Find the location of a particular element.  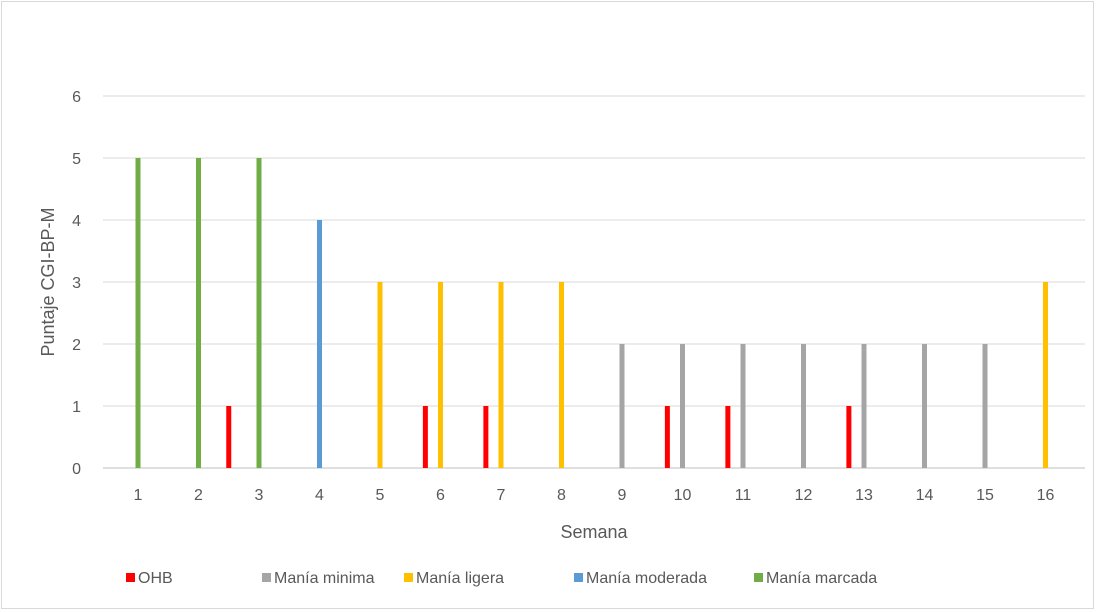

x-tick-label: 10 is located at coordinates (683, 495).